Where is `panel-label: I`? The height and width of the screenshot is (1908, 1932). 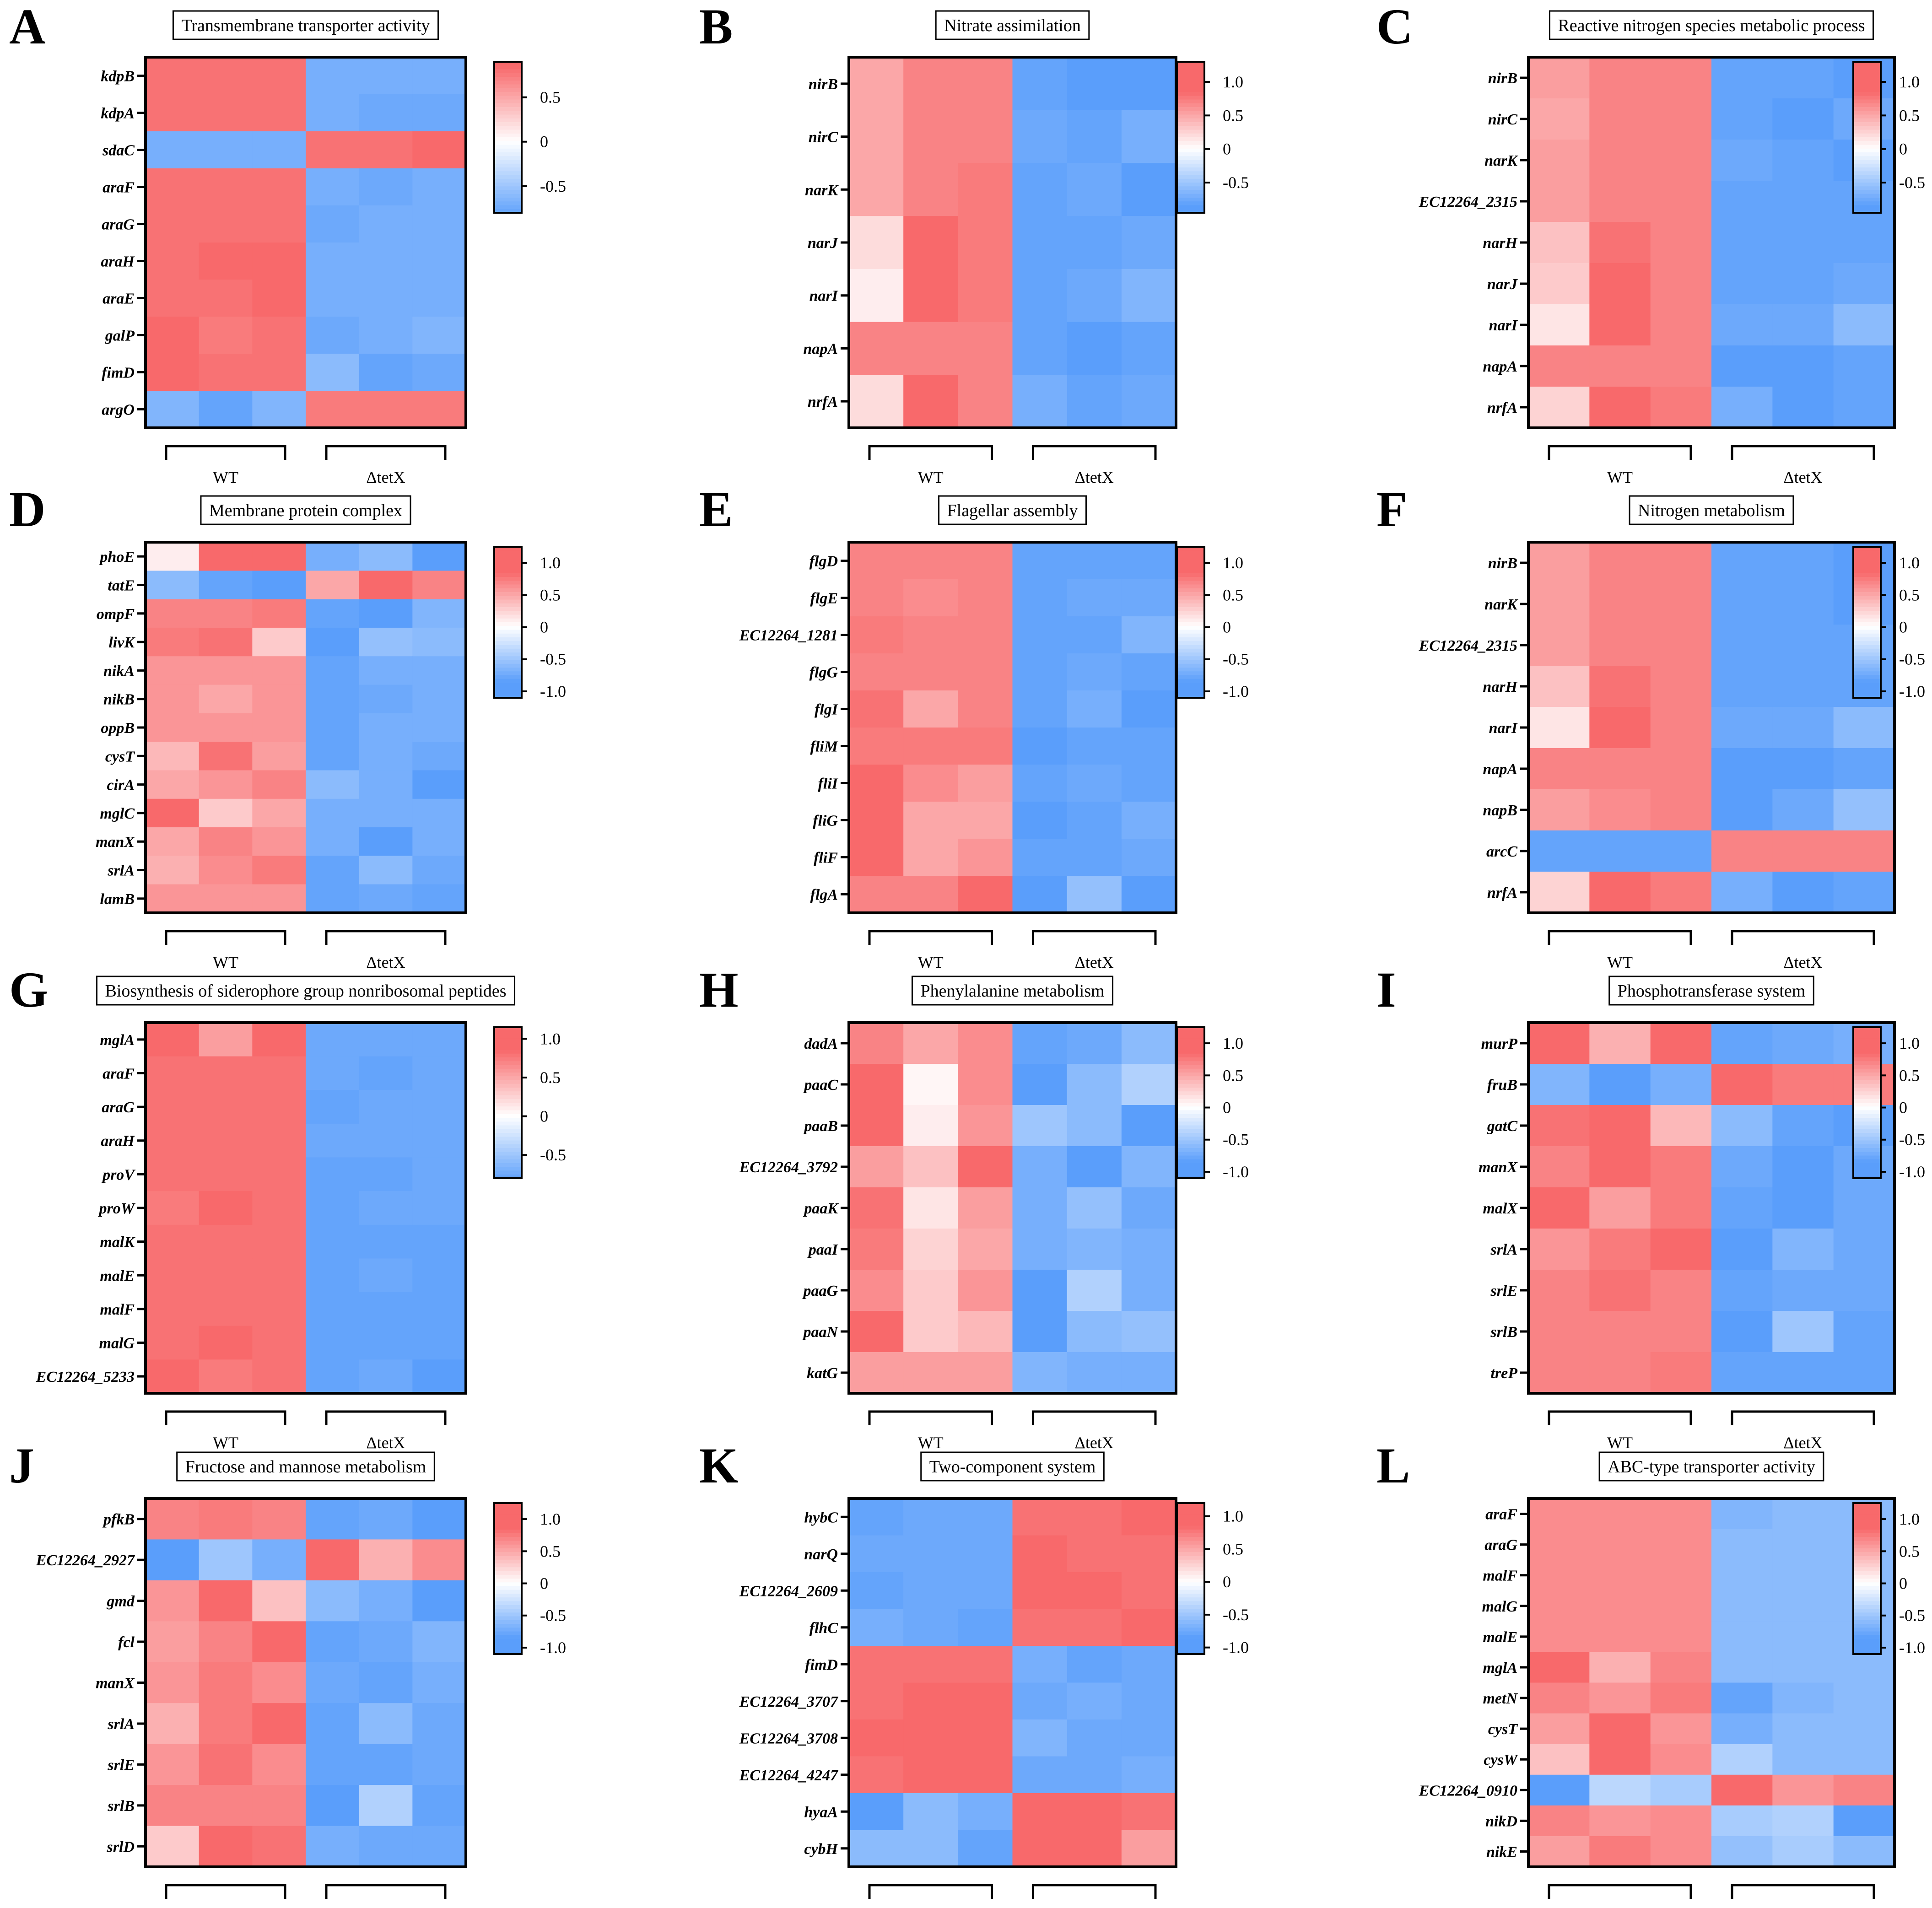
panel-label: I is located at coordinates (1386, 990).